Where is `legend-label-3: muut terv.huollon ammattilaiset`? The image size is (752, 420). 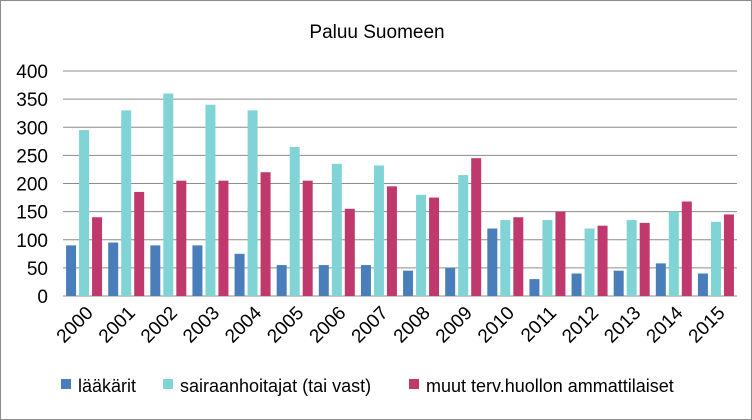
legend-label-3: muut terv.huollon ammattilaiset is located at coordinates (550, 386).